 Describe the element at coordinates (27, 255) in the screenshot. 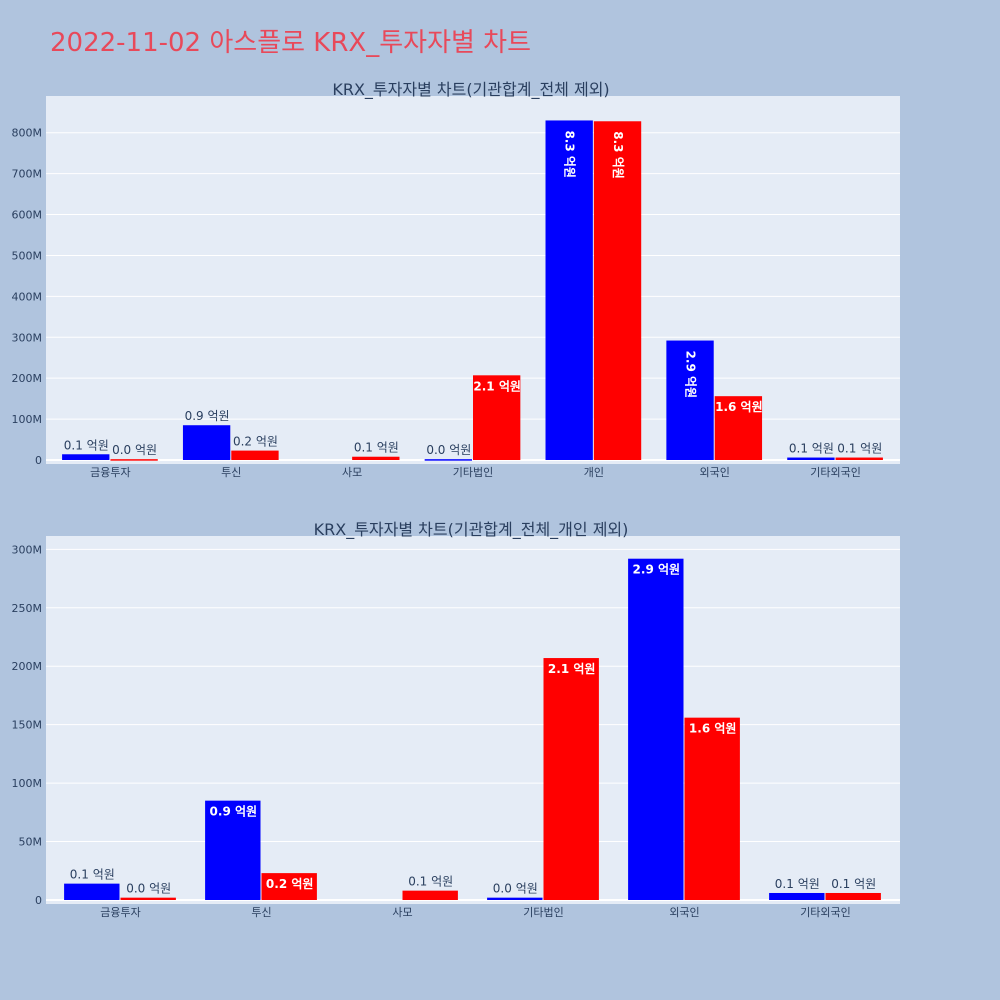

I see `y-tick-label: 500M` at that location.